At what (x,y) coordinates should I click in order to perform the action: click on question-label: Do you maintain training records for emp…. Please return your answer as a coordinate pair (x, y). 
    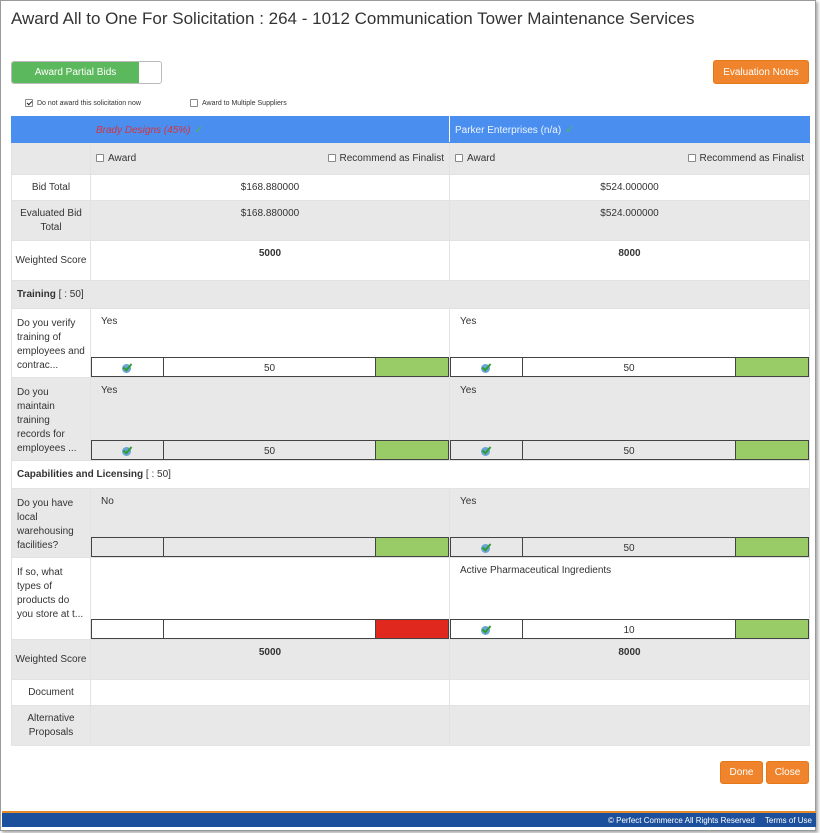
    Looking at the image, I should click on (51, 419).